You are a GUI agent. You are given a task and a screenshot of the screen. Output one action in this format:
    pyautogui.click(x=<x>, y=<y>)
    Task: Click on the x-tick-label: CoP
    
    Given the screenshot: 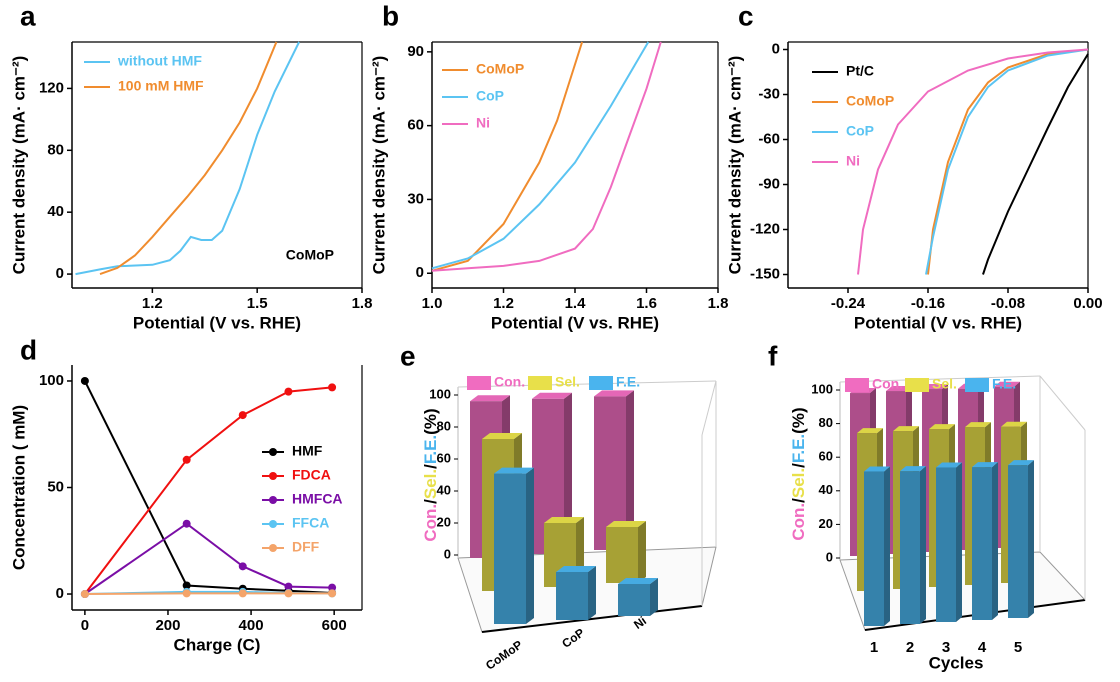 What is the action you would take?
    pyautogui.click(x=573, y=638)
    